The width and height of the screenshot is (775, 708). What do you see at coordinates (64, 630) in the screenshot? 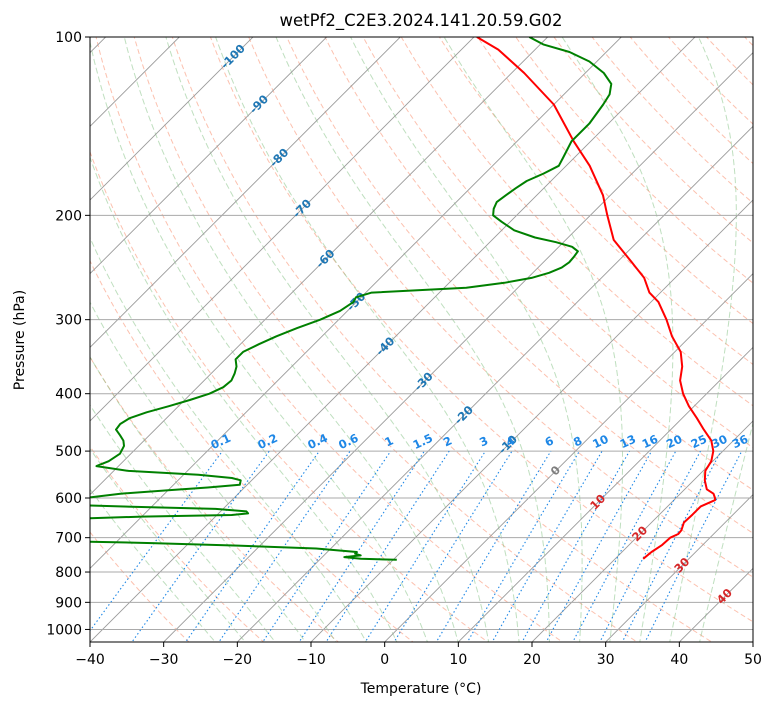
I see `y-tick-label: 1000` at bounding box center [64, 630].